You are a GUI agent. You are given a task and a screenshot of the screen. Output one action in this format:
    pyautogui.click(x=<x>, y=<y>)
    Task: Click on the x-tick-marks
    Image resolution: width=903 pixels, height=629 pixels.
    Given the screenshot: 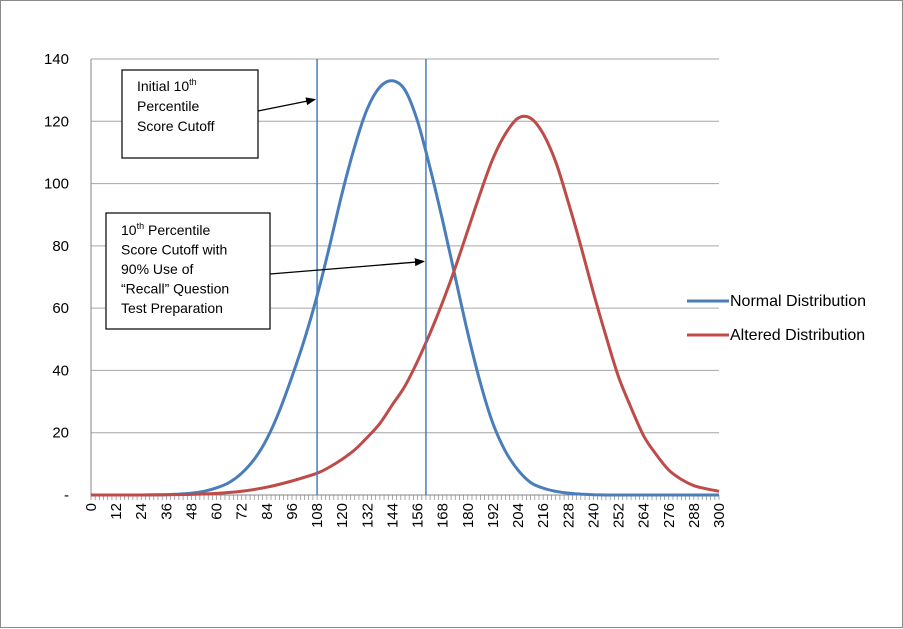 What is the action you would take?
    pyautogui.click(x=405, y=497)
    